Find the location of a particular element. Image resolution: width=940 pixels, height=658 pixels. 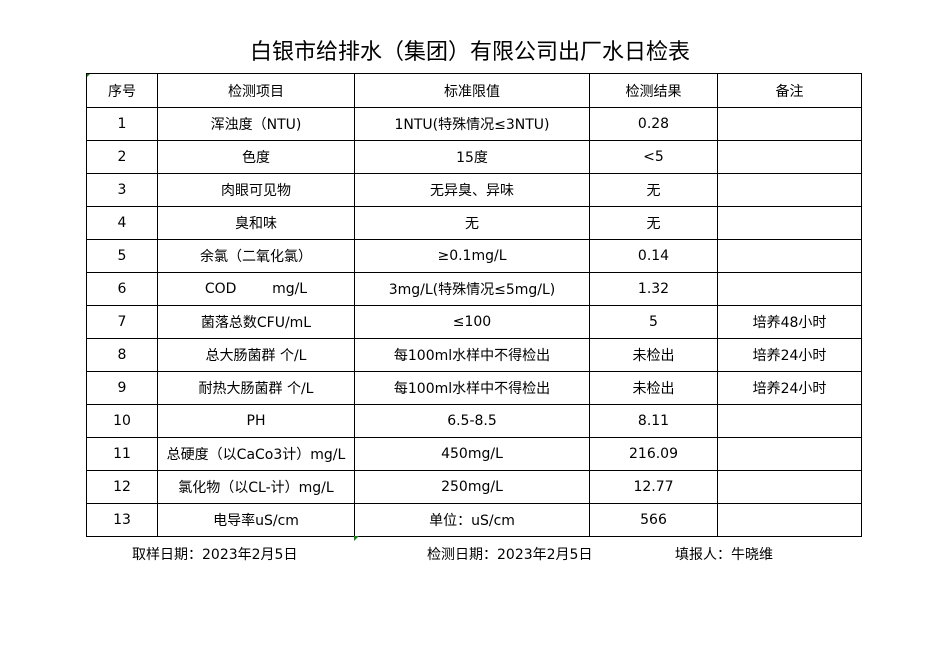

cell-result: 5 is located at coordinates (653, 322).